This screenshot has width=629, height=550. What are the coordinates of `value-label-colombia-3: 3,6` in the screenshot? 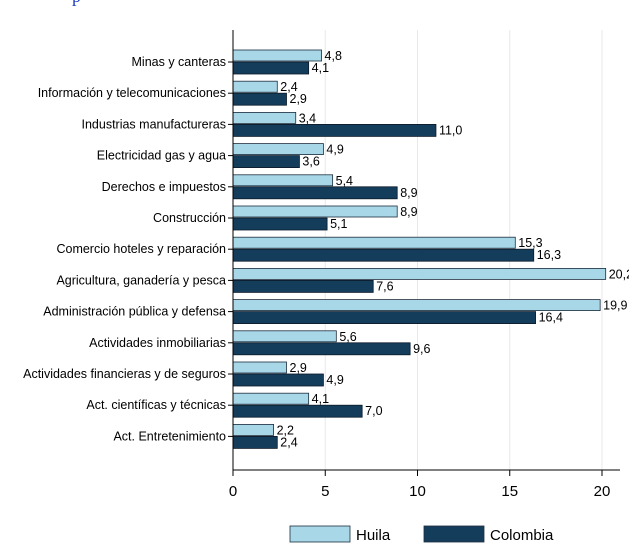 It's located at (310, 162).